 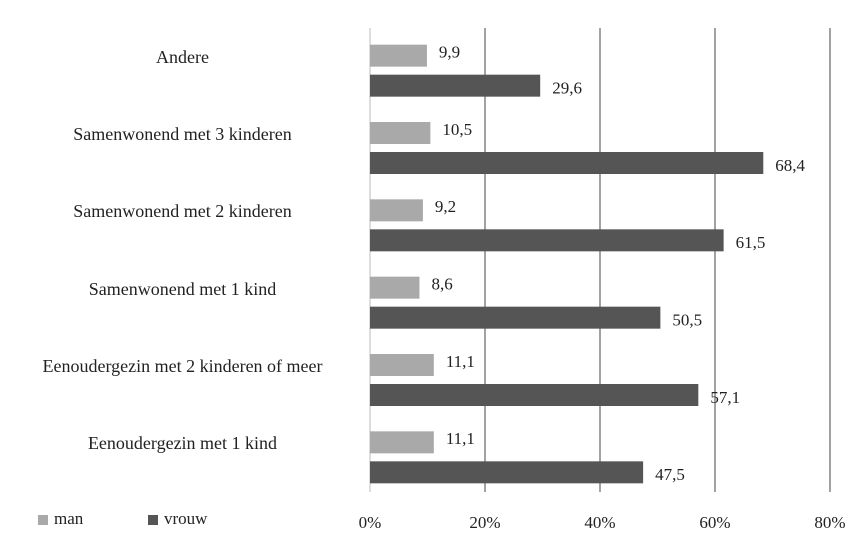 What do you see at coordinates (751, 242) in the screenshot?
I see `value-label: 61,5` at bounding box center [751, 242].